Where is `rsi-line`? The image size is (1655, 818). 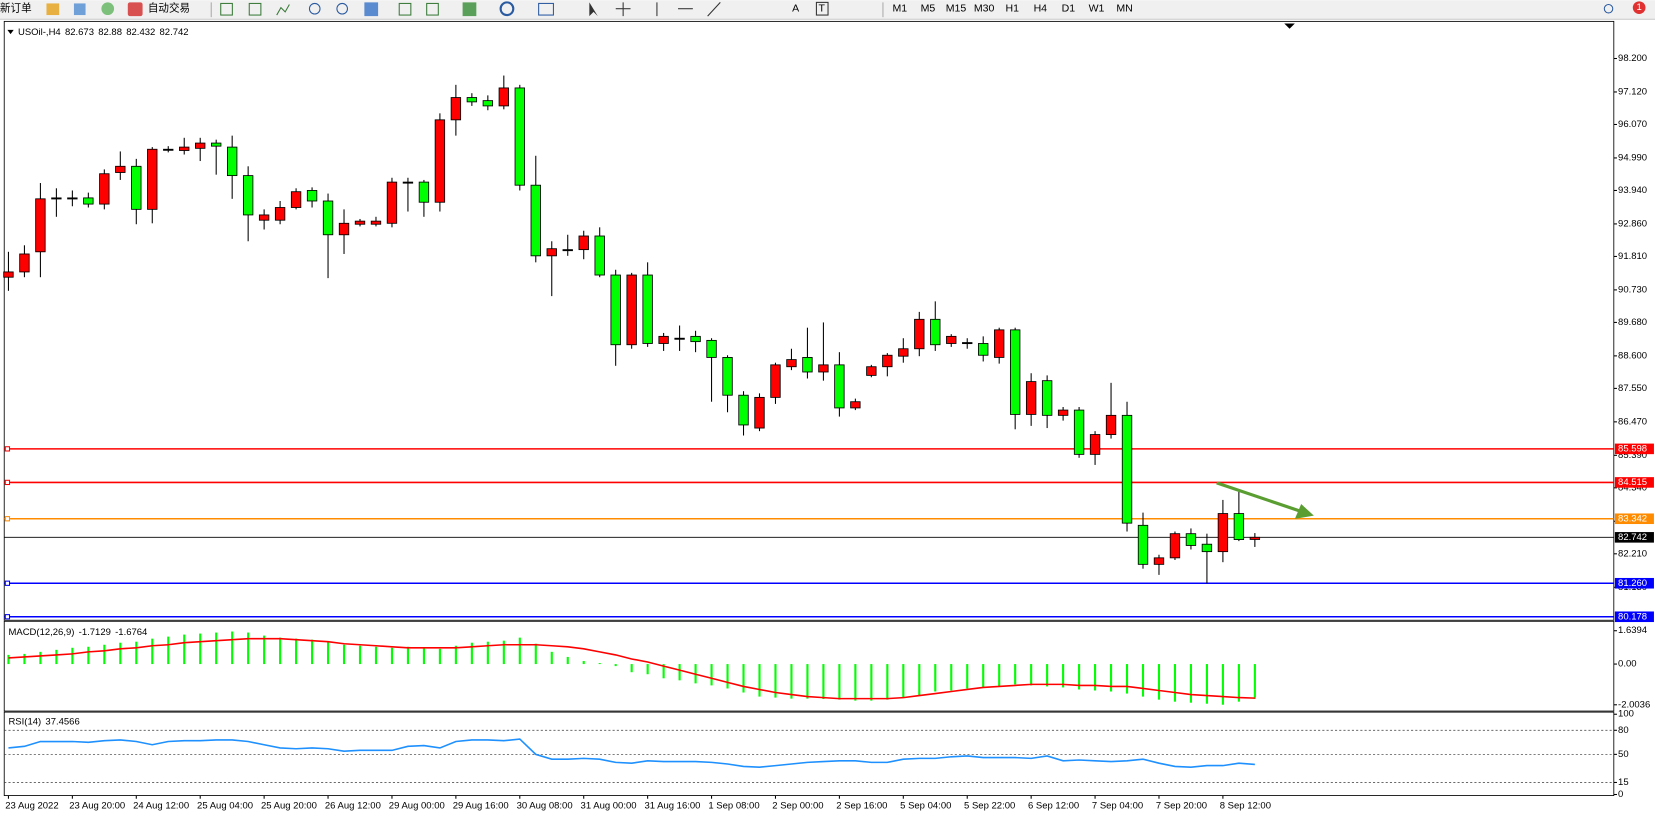
rsi-line is located at coordinates (631, 753).